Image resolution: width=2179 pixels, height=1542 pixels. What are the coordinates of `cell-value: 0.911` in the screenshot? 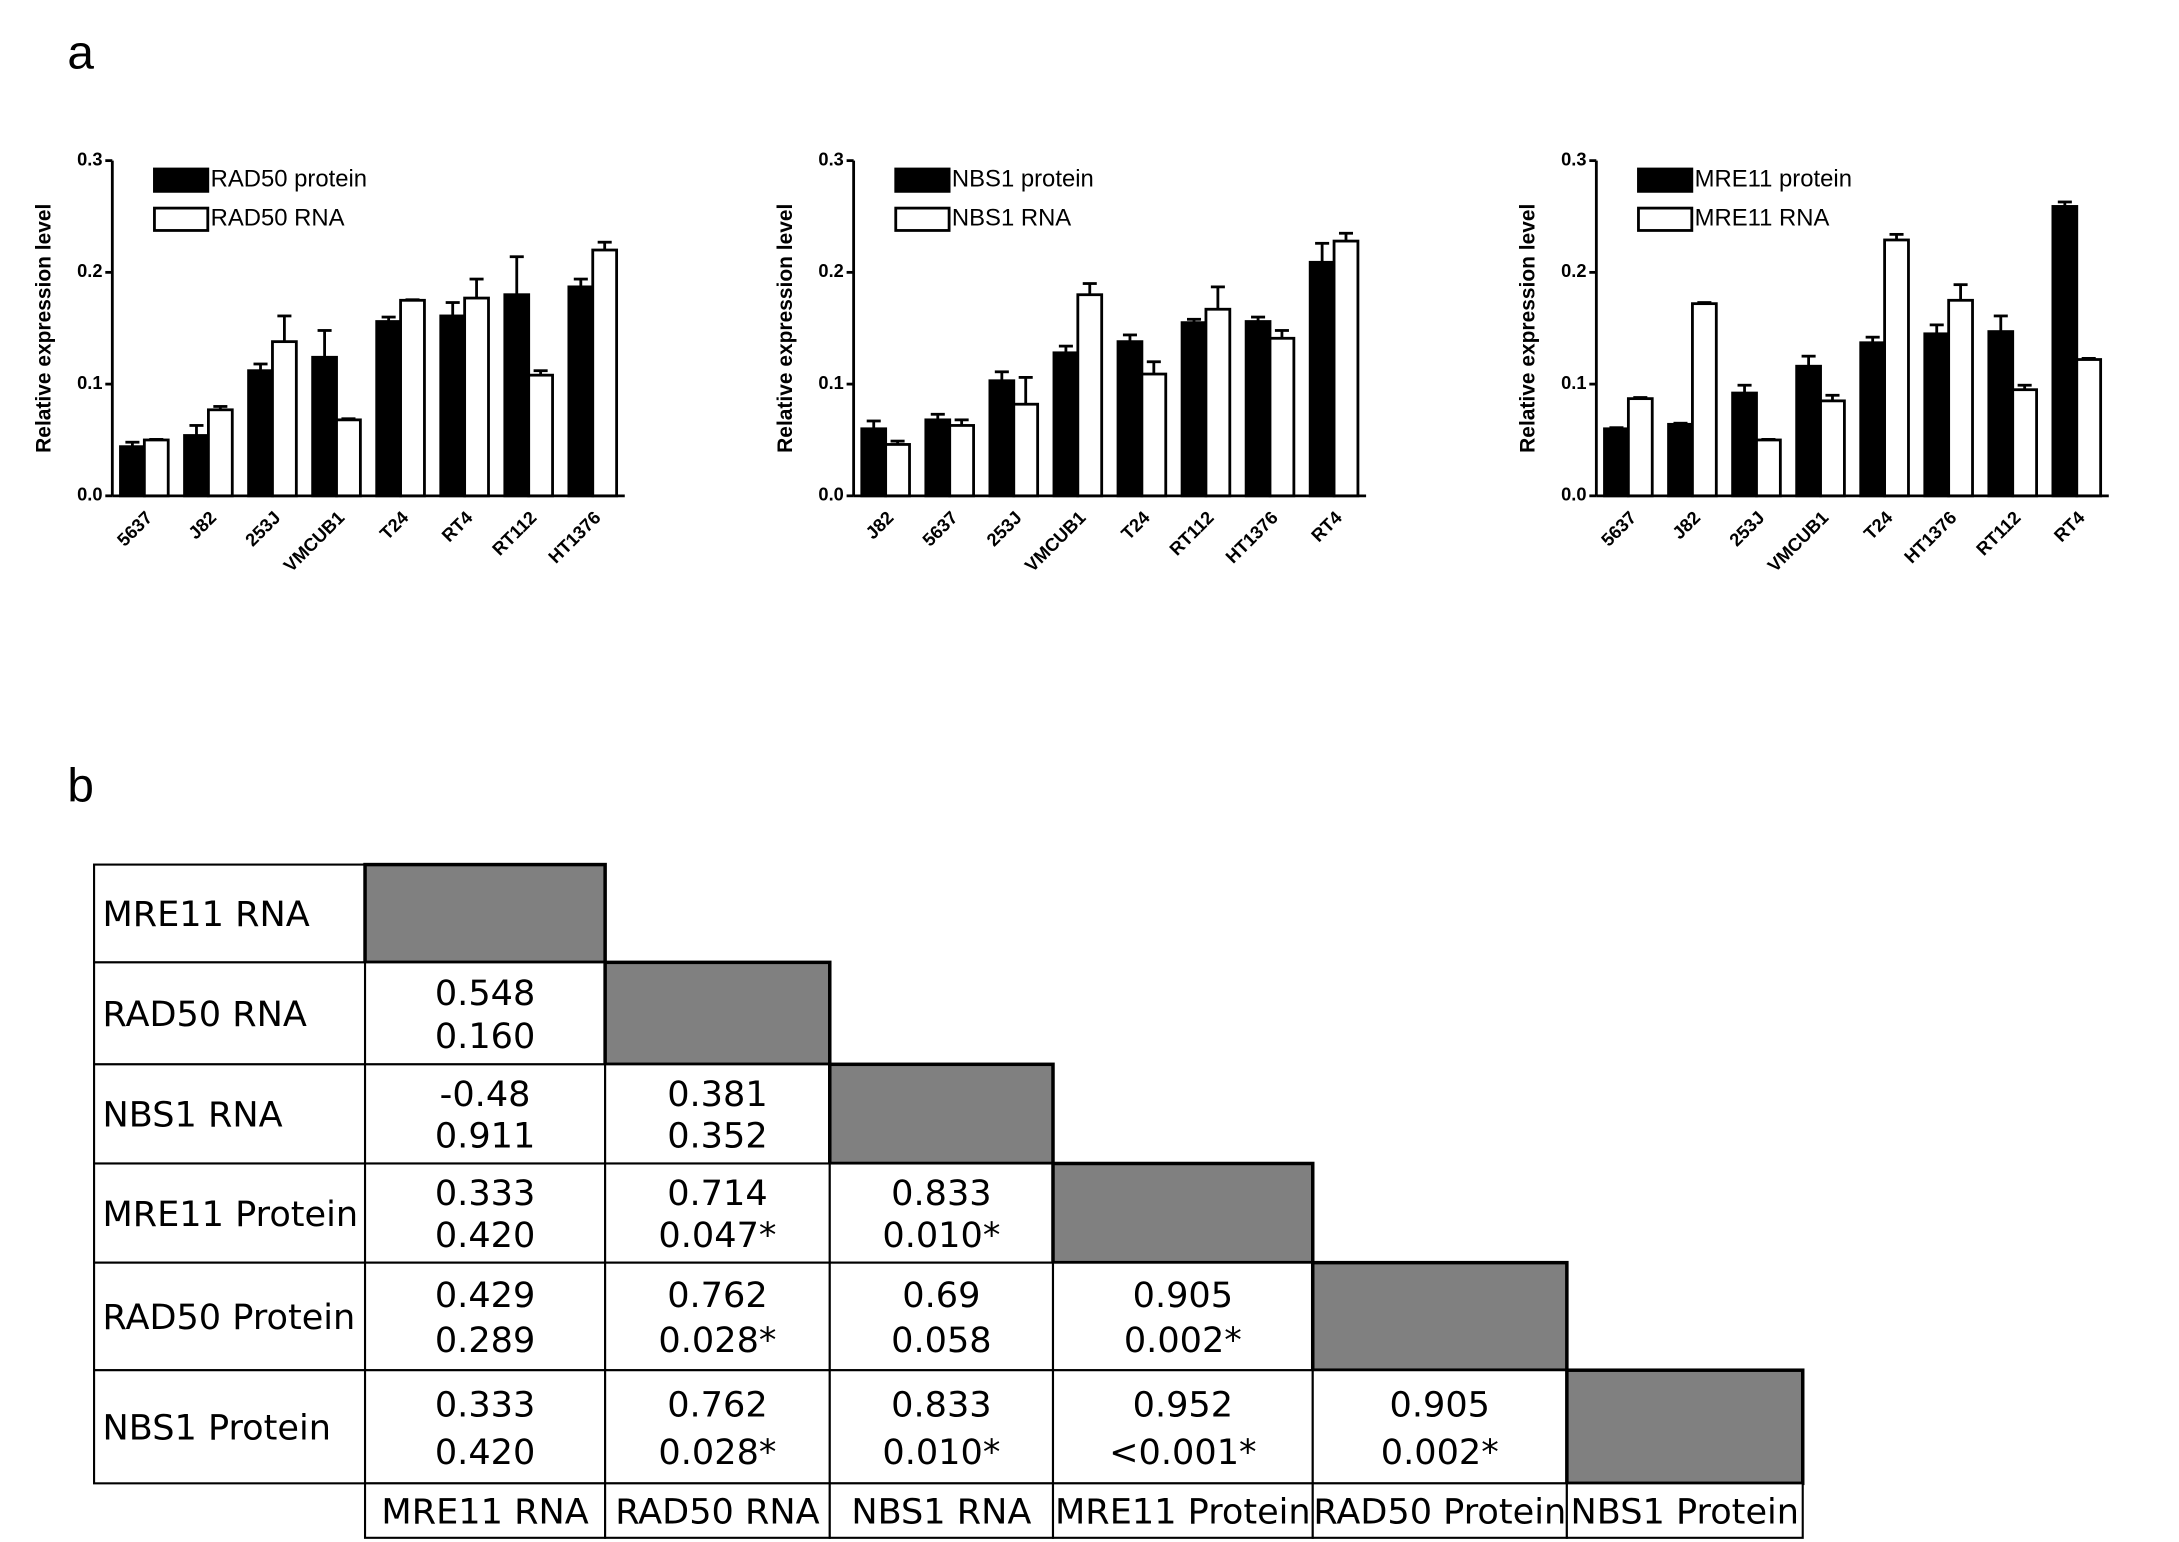 It's located at (485, 1137).